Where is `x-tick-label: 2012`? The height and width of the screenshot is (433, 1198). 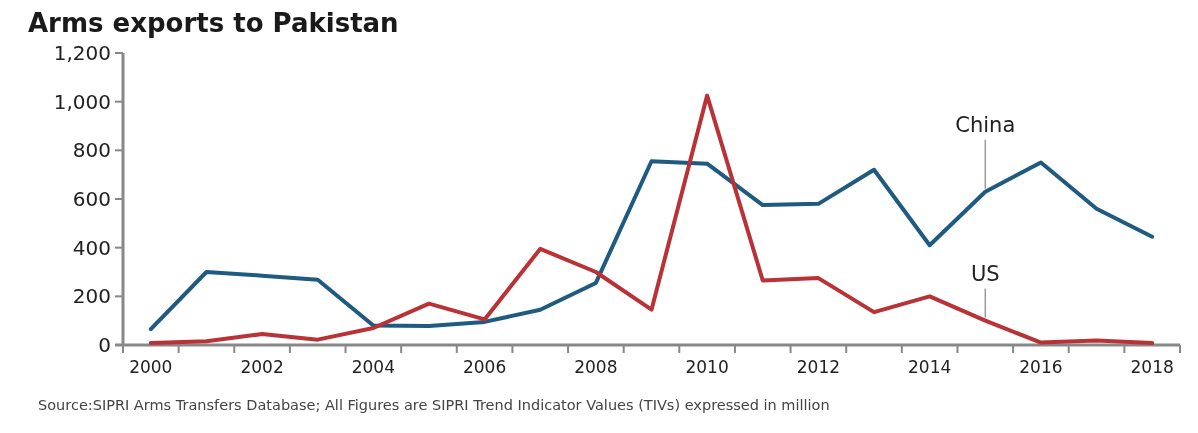 x-tick-label: 2012 is located at coordinates (818, 367).